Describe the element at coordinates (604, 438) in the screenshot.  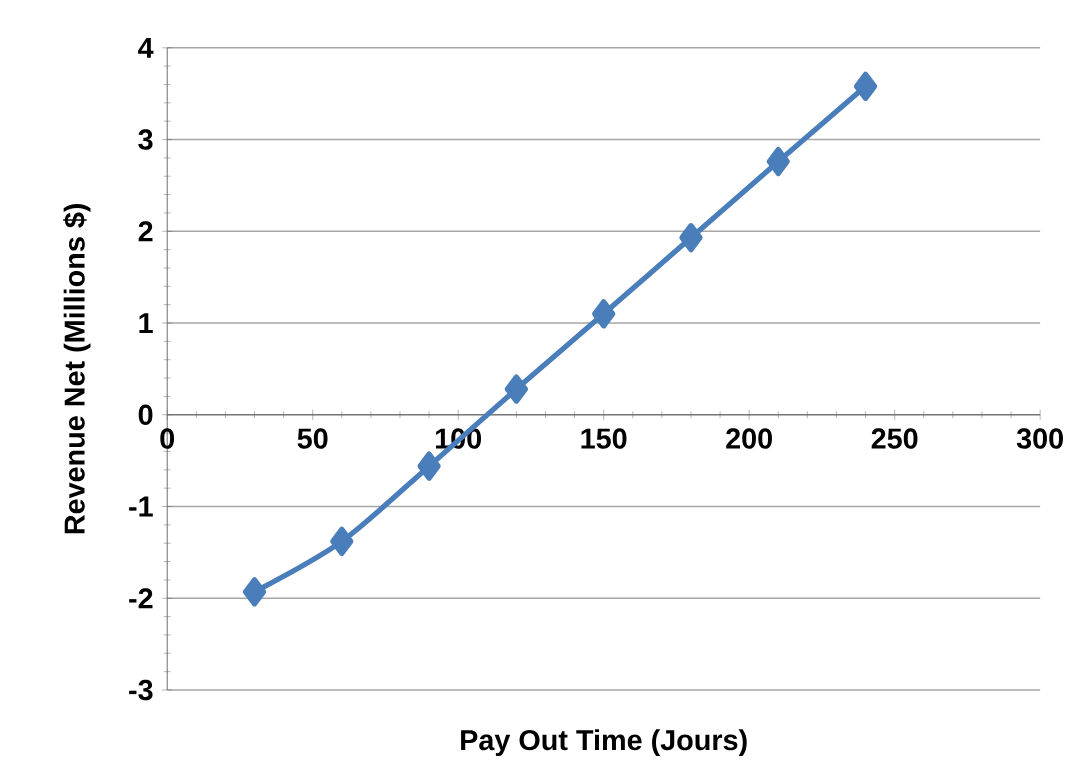
I see `x-tick-label: 150` at that location.